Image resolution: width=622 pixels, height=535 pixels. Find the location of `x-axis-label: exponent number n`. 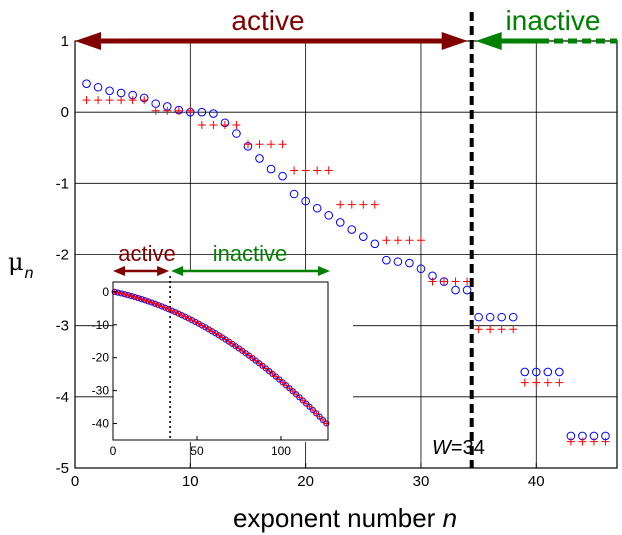

x-axis-label: exponent number n is located at coordinates (345, 518).